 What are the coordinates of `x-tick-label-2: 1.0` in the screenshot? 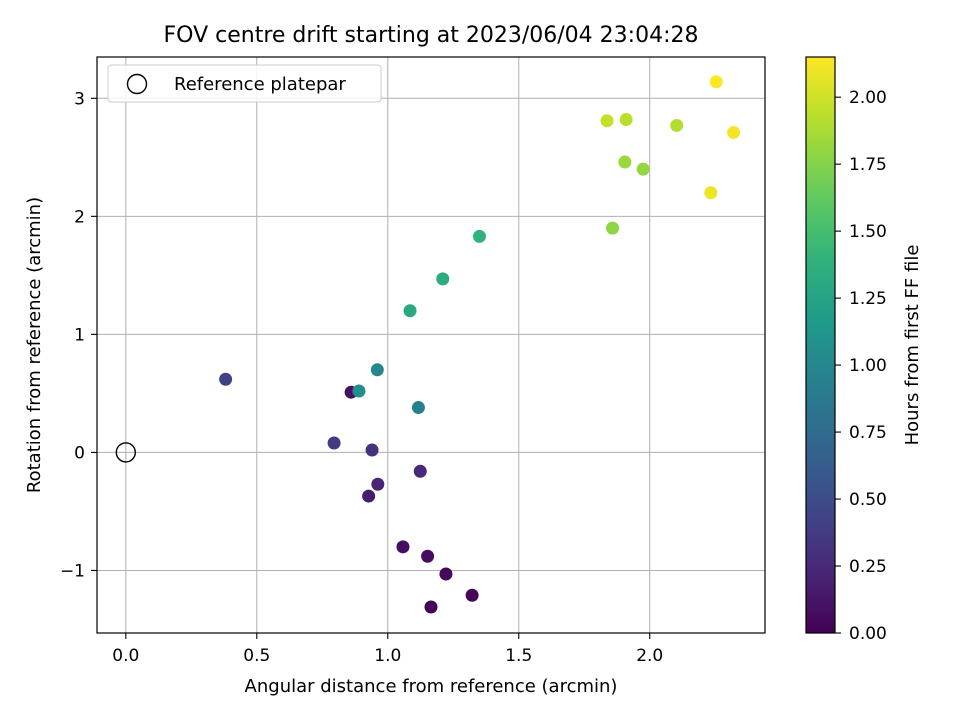 It's located at (387, 656).